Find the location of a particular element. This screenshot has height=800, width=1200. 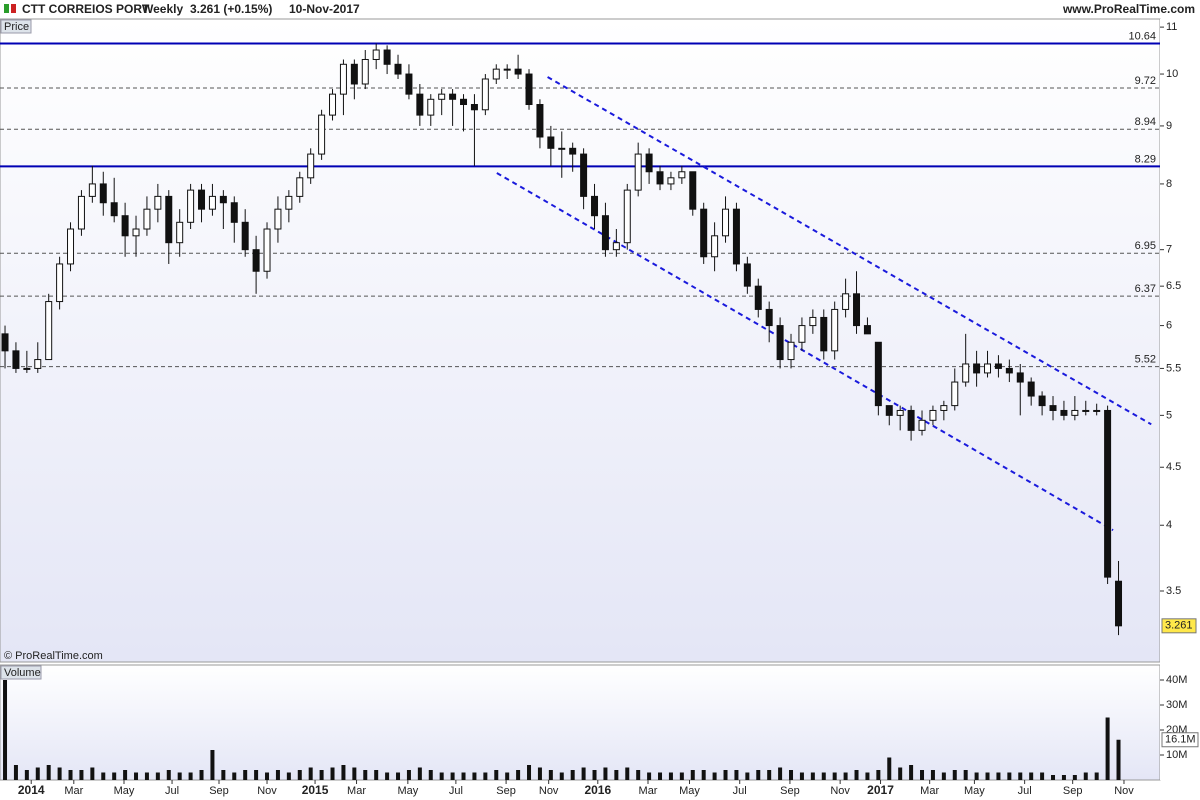

y-tick-label: 3.5 is located at coordinates (1173, 591).